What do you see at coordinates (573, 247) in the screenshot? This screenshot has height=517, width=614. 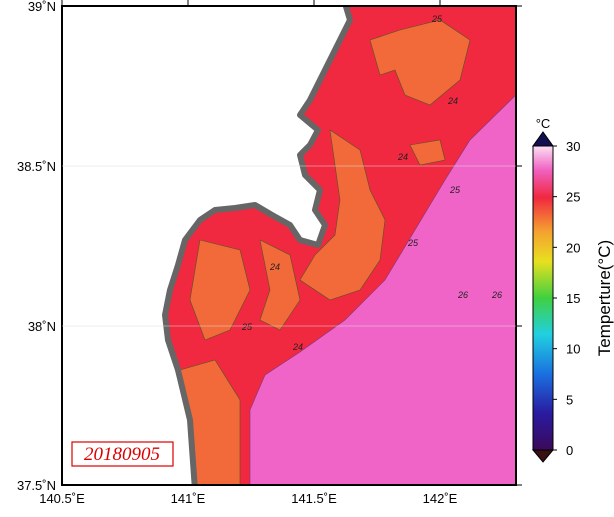 I see `colorbar-tick-label: 20` at bounding box center [573, 247].